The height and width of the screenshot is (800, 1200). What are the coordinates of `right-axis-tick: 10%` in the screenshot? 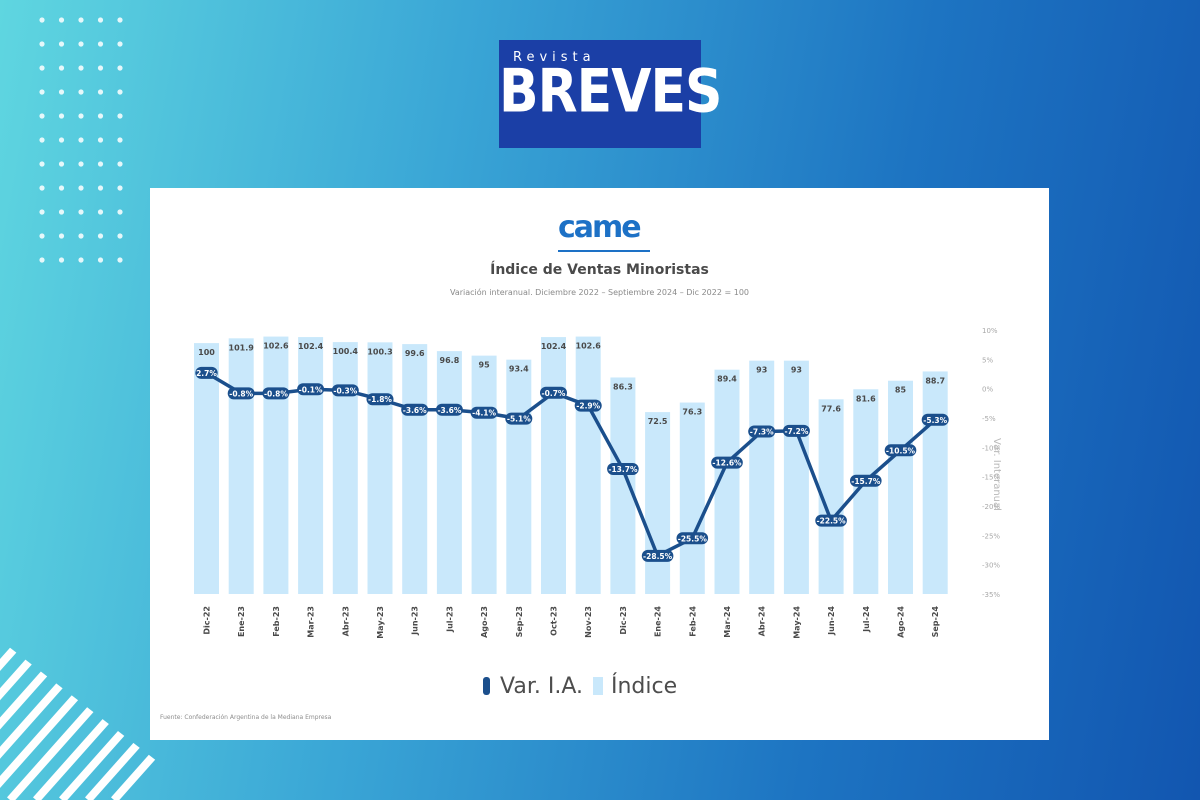 It's located at (990, 331).